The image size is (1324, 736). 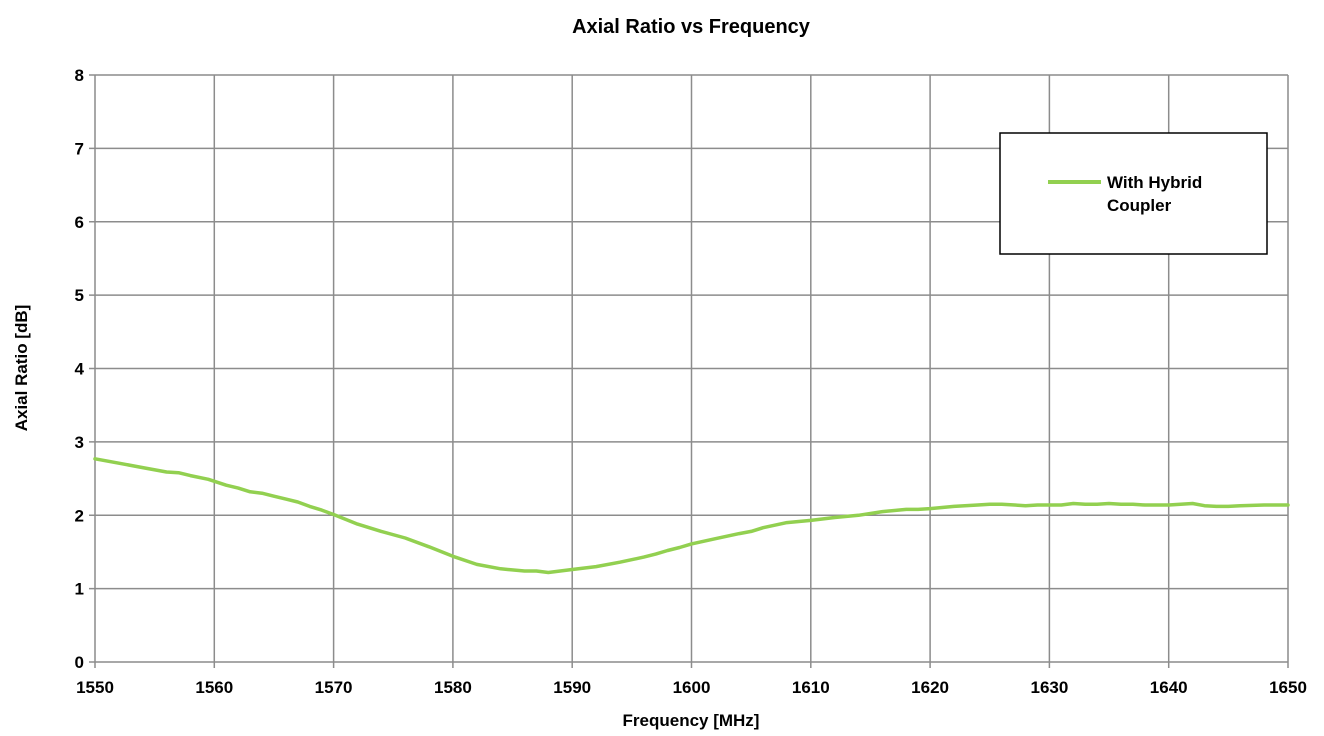 I want to click on y-tick-label: 6, so click(x=79, y=222).